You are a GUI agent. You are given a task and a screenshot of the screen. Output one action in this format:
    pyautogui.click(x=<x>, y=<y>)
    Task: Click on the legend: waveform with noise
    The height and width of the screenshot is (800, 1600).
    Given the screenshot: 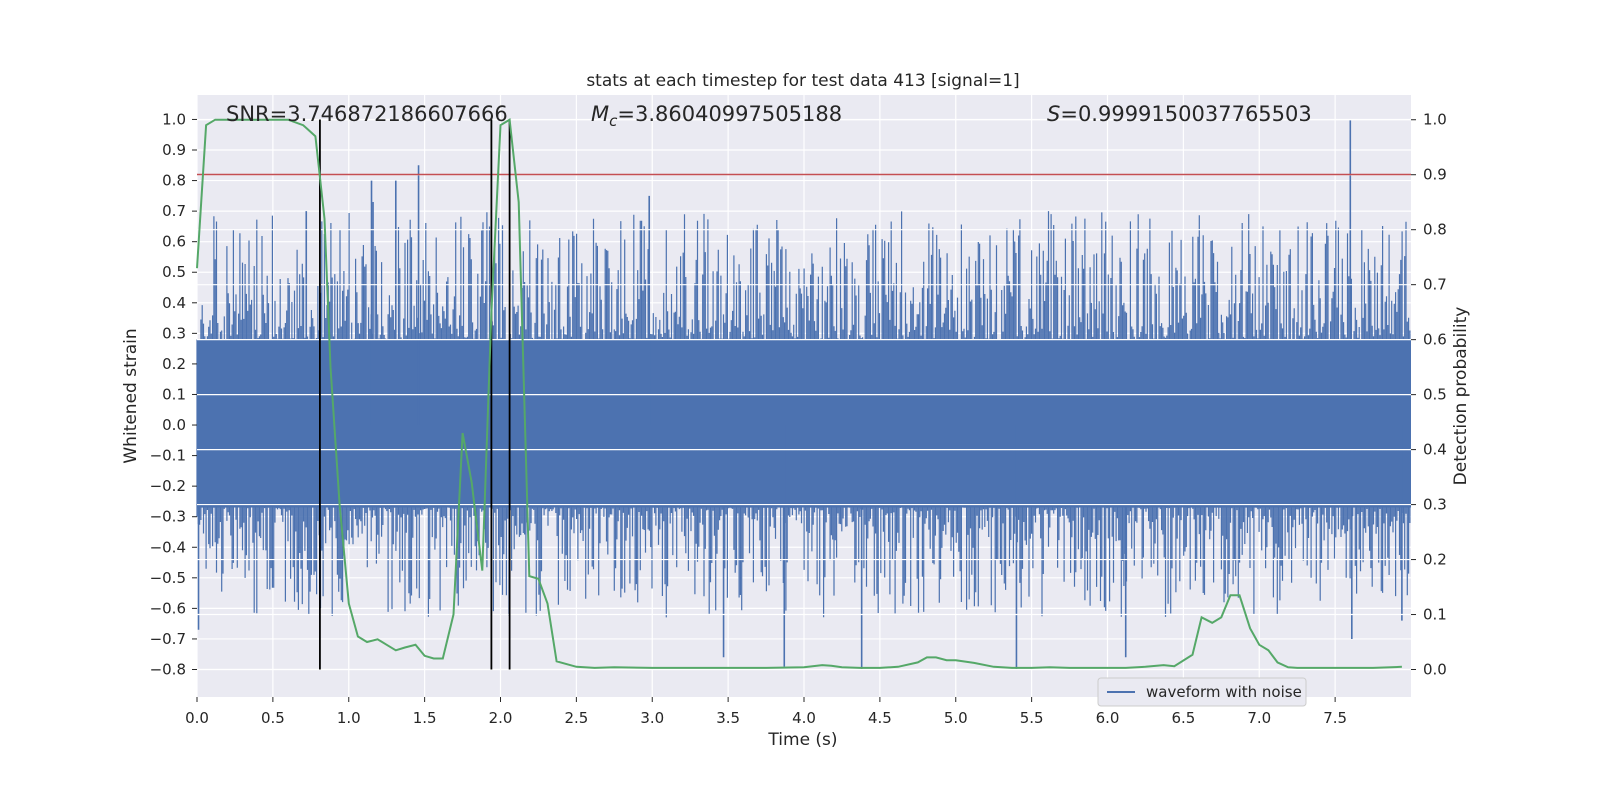 What is the action you would take?
    pyautogui.click(x=1202, y=692)
    